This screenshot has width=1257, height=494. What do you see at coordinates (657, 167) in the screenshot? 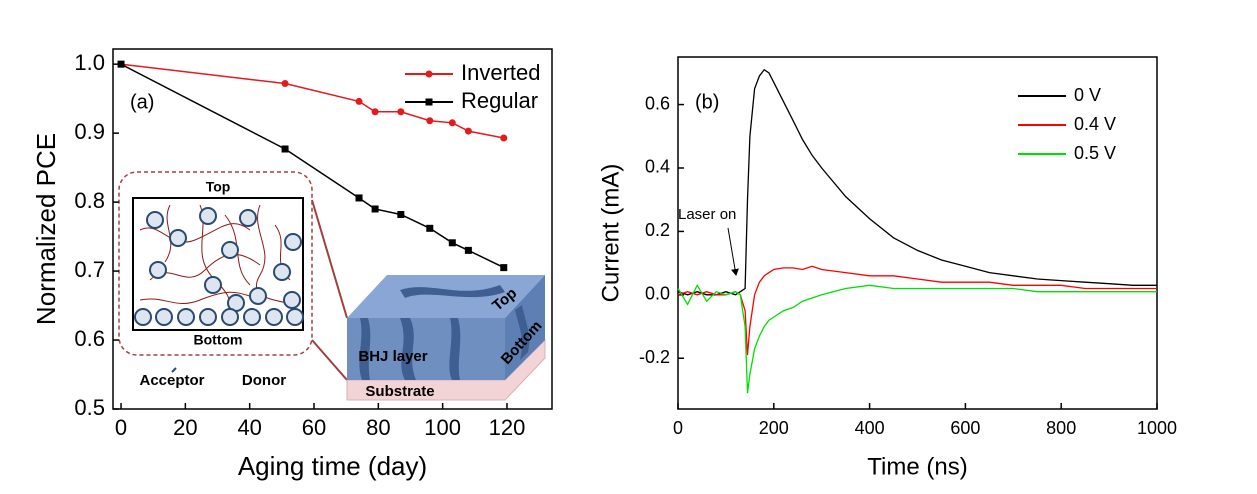
I see `y-tick-label: 0.4` at bounding box center [657, 167].